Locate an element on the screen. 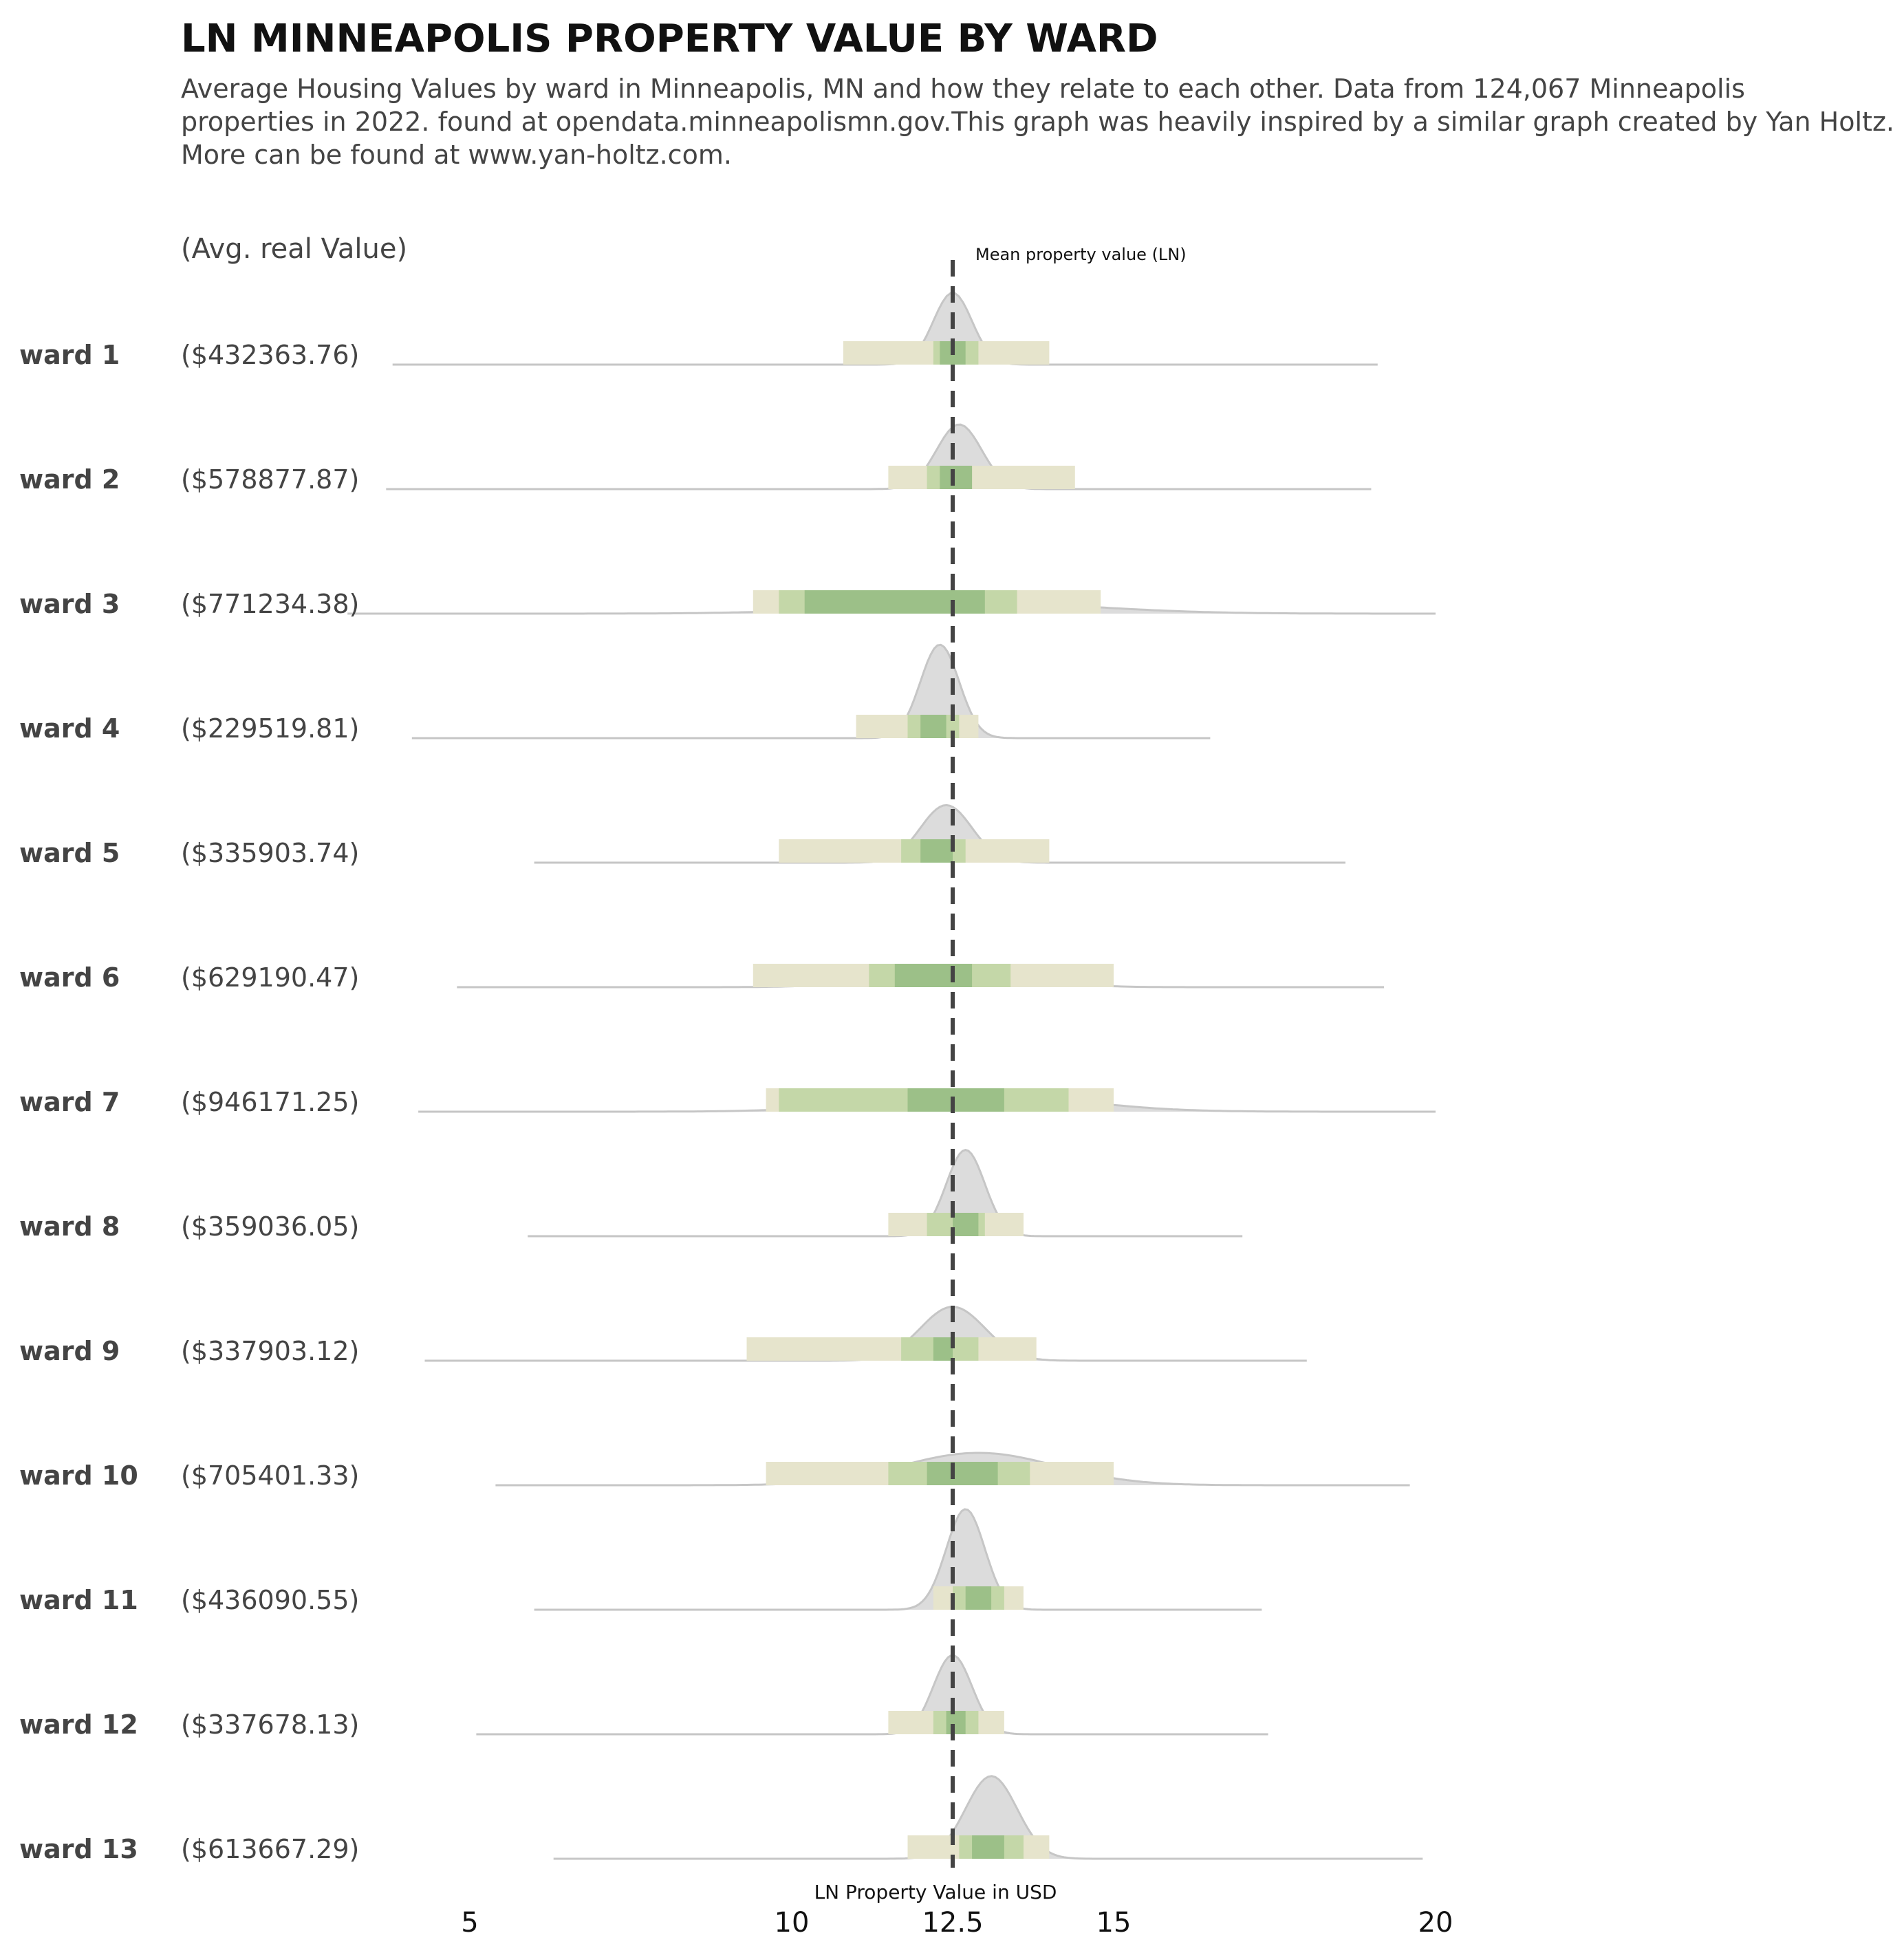  ward-label: ward 5 is located at coordinates (69, 853).